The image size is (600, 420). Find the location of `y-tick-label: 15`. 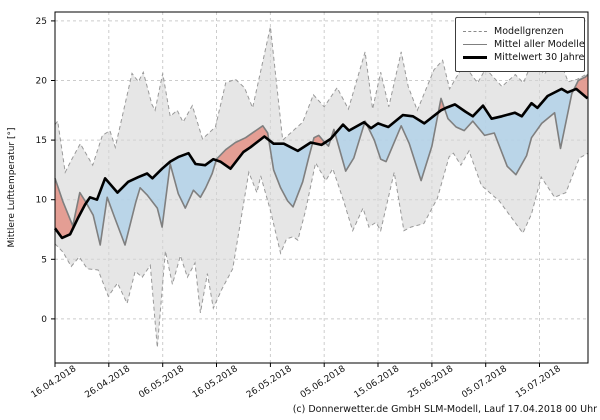

y-tick-label: 15 is located at coordinates (41, 141).